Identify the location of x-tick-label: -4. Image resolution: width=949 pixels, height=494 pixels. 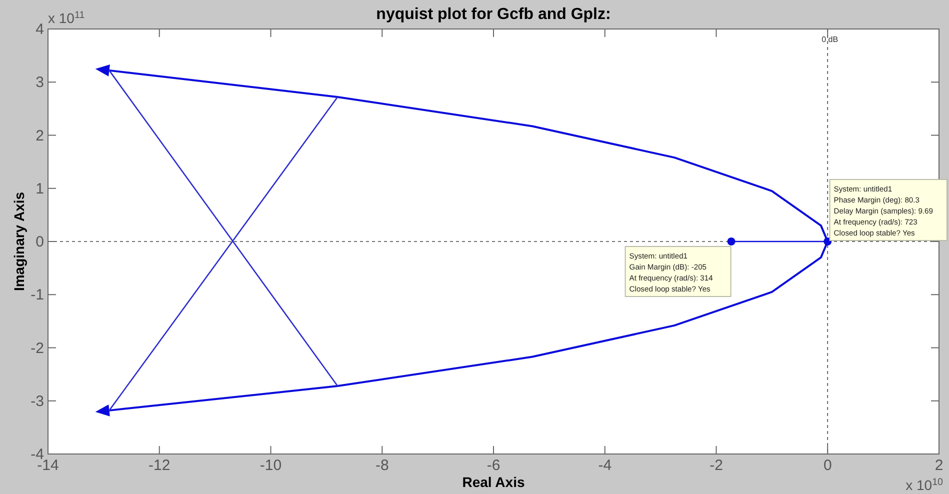
(605, 465).